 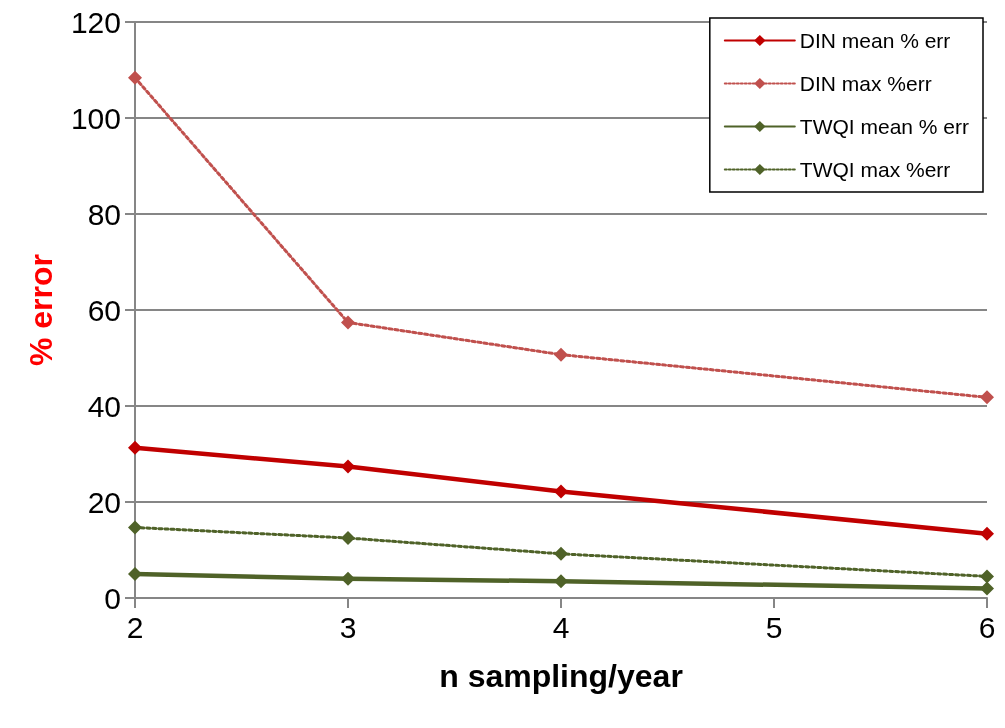 I want to click on x-tick-label: 6, so click(x=987, y=627).